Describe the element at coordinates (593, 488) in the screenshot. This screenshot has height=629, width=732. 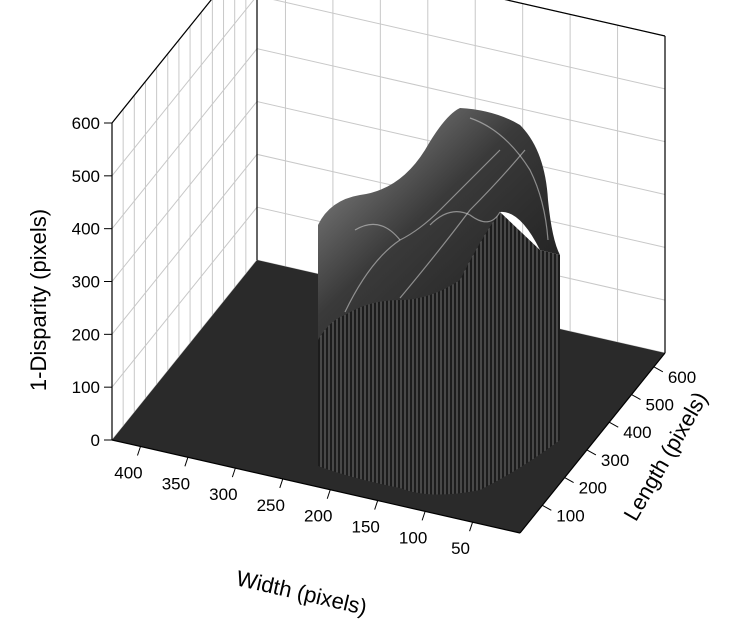
I see `y-tick-label: 200` at that location.